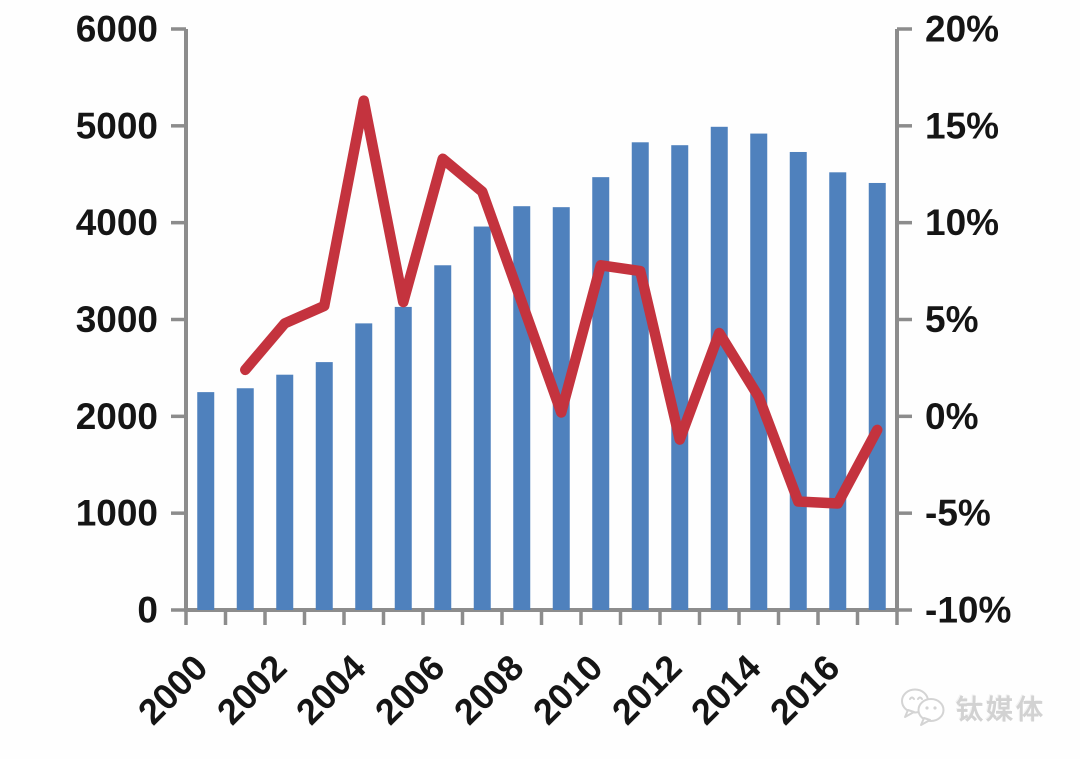  I want to click on bar-2013, so click(719, 368).